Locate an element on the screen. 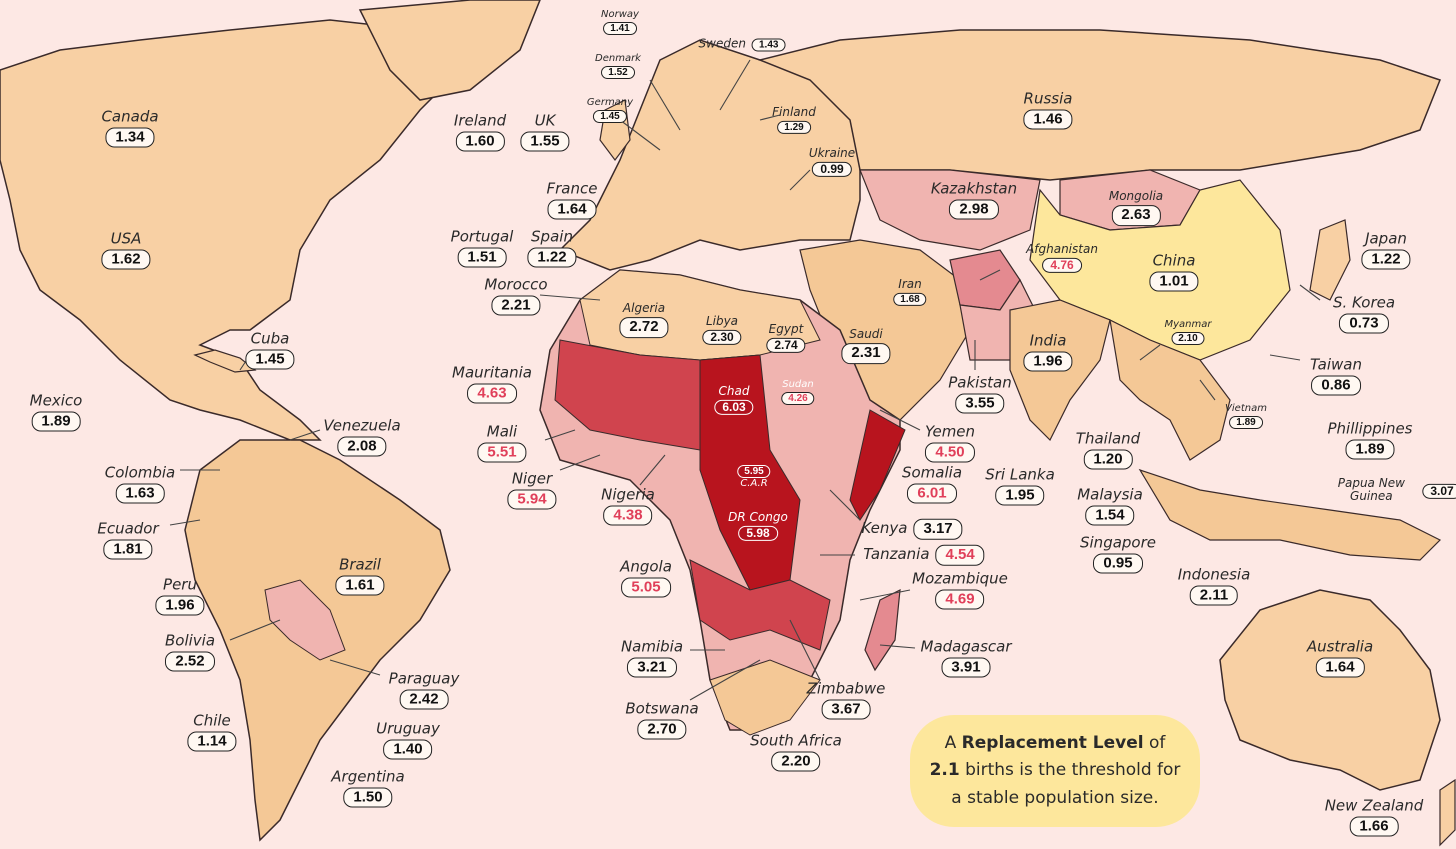 Image resolution: width=1456 pixels, height=849 pixels. label-tanzania: Tanzania 4.54 is located at coordinates (924, 554).